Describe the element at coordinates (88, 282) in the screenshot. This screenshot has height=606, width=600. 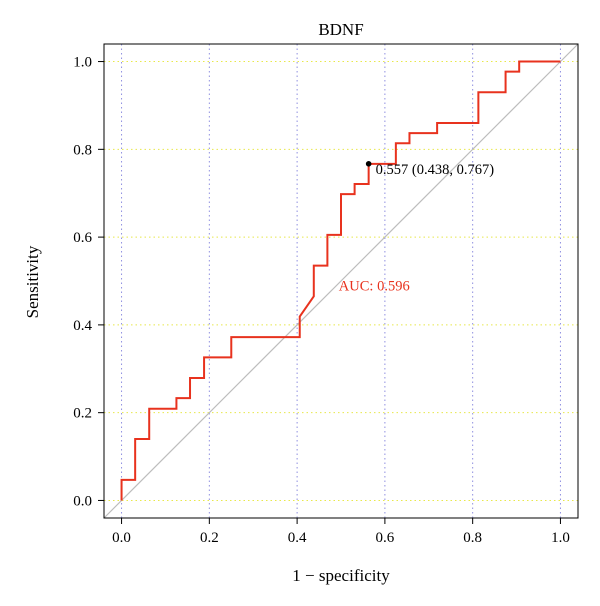
I see `y-axis-ticks: 0.0 0.2 0.4 0.6 0.8 1.0` at that location.